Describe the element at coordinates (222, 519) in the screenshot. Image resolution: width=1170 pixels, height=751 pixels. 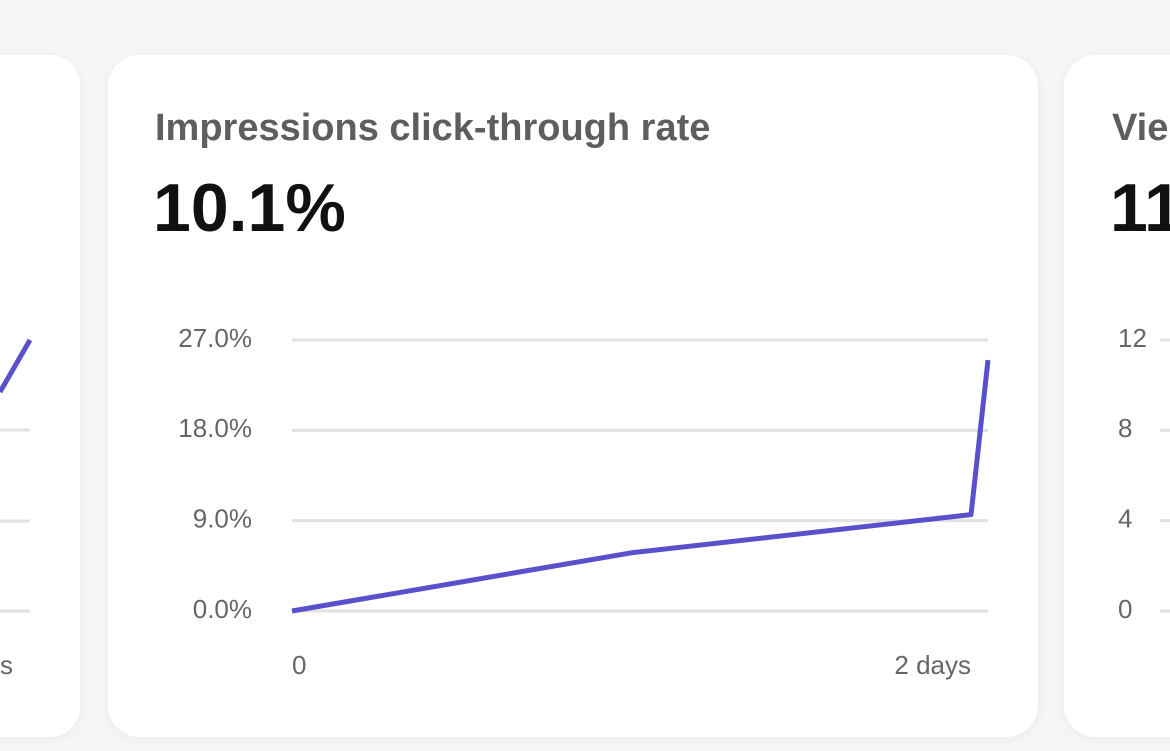
I see `y-tick-label: 9.0%` at that location.